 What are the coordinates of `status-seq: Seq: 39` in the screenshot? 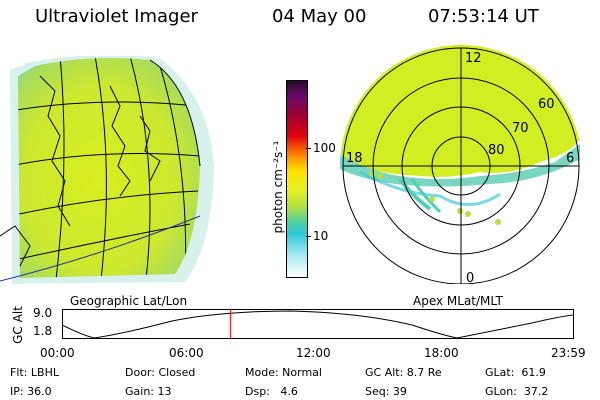 It's located at (386, 391).